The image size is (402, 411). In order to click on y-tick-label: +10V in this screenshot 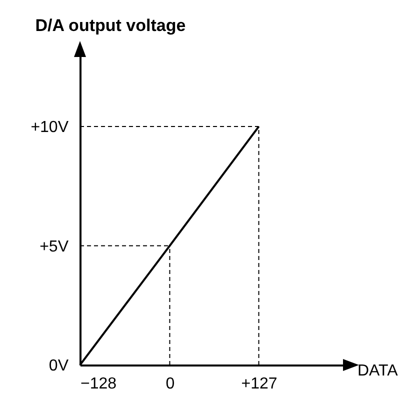, I will do `click(49, 127)`.